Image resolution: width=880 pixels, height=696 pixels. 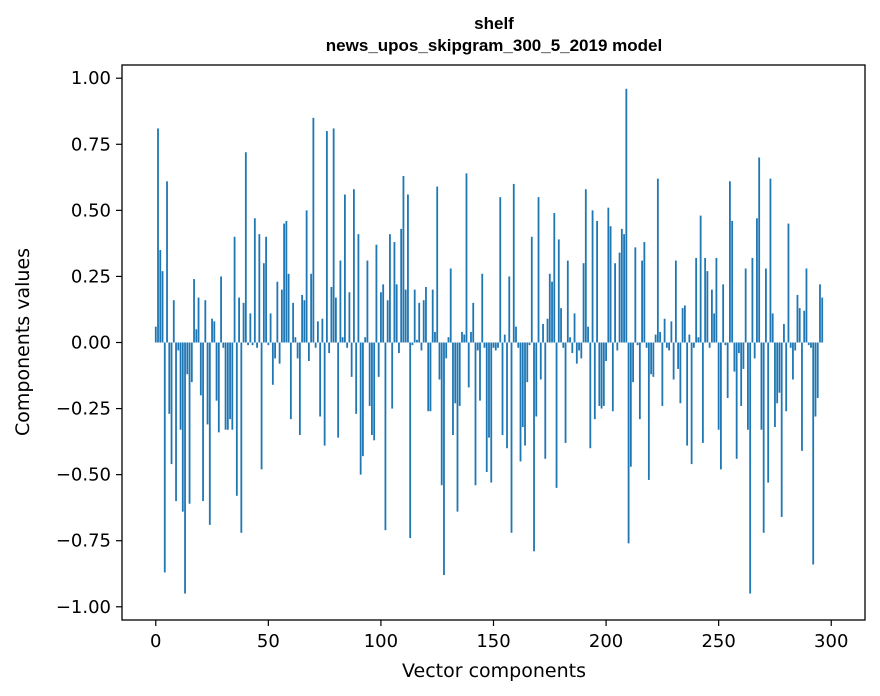 What do you see at coordinates (91, 144) in the screenshot?
I see `y-tick-label: 0.75` at bounding box center [91, 144].